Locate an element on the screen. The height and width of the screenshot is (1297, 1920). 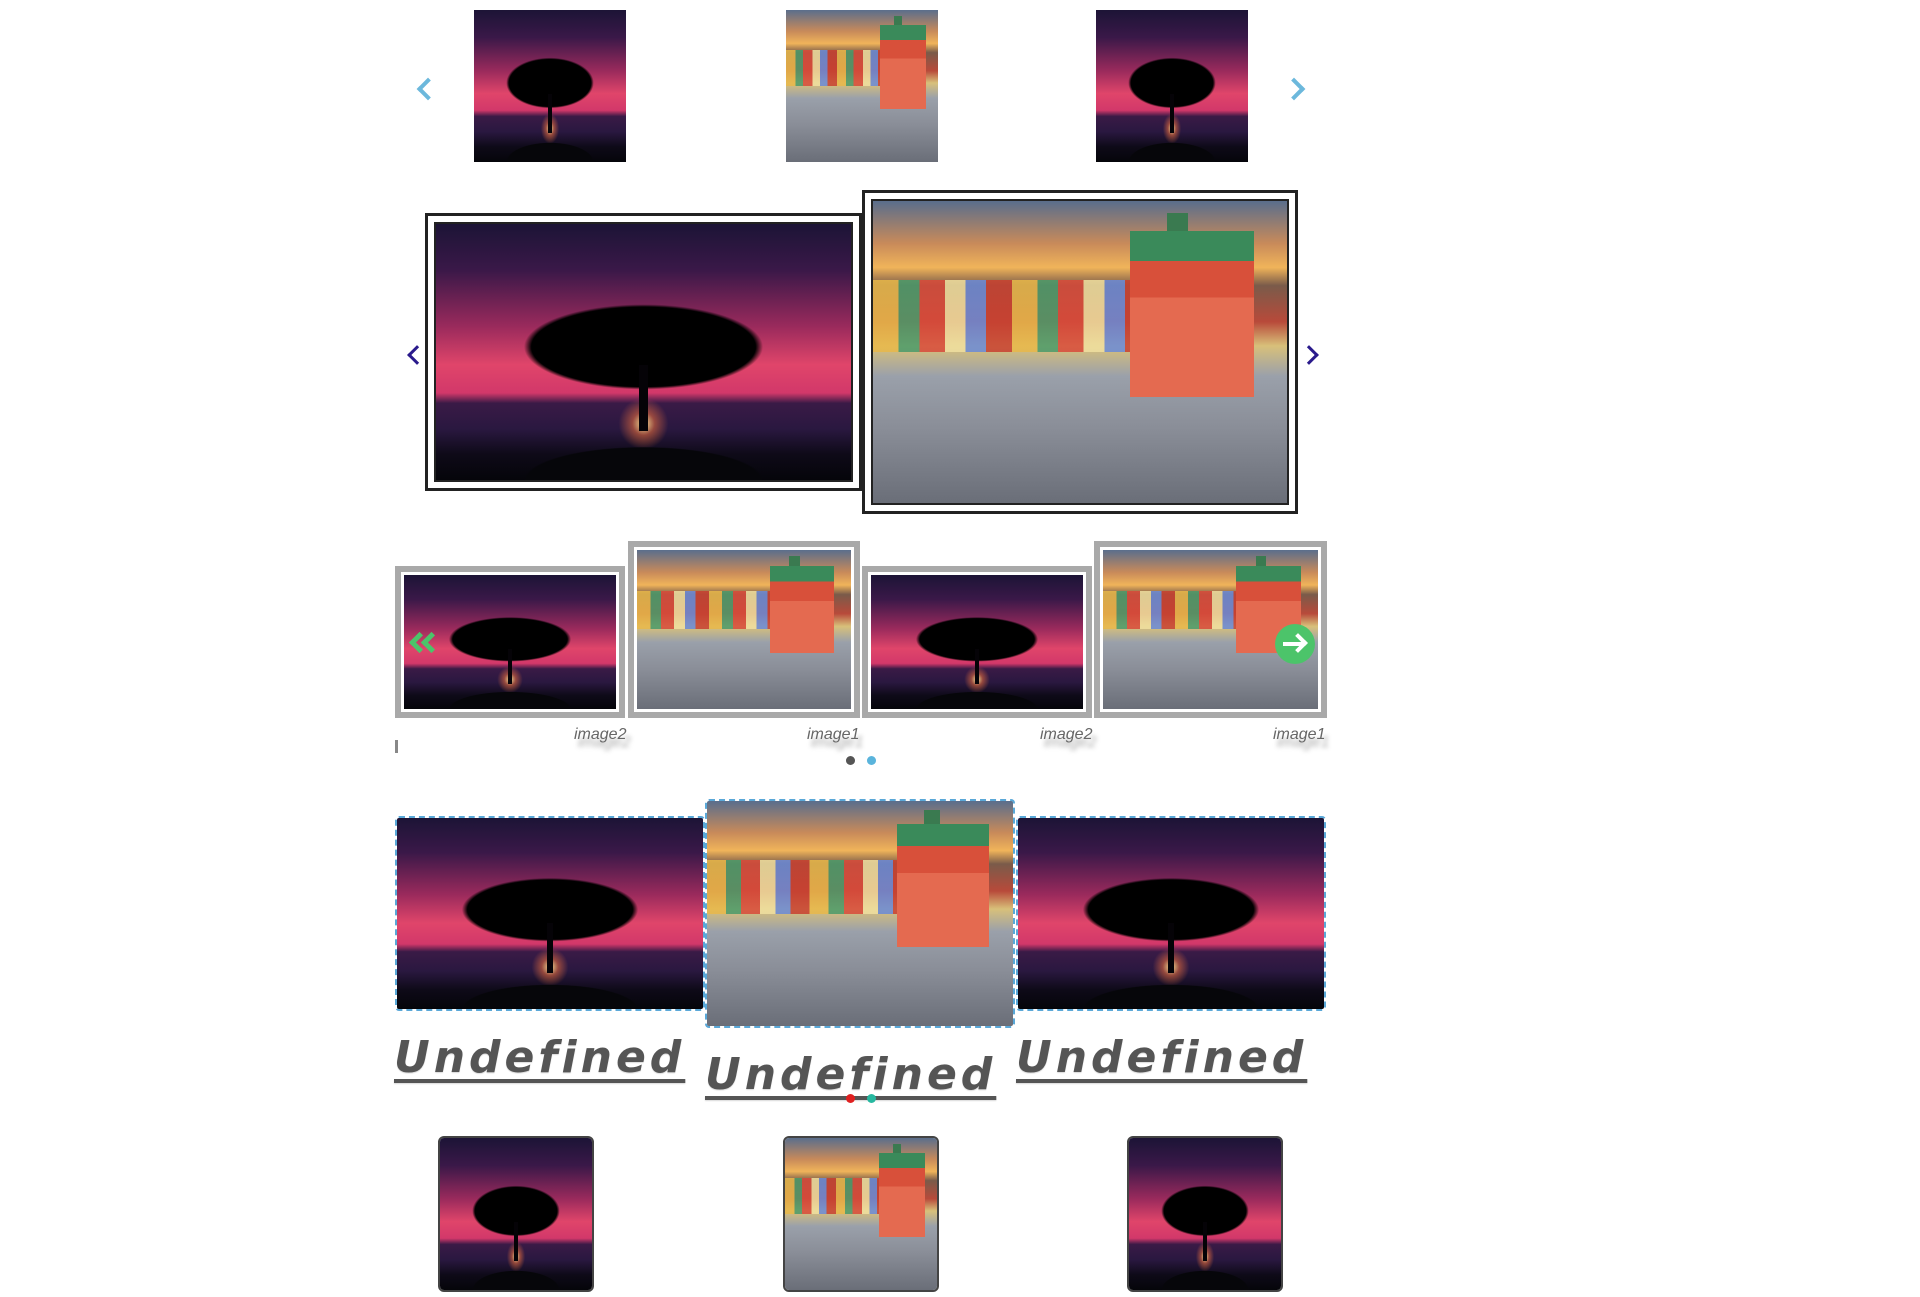
carousel-2-next-arrow-icon is located at coordinates (1309, 355).